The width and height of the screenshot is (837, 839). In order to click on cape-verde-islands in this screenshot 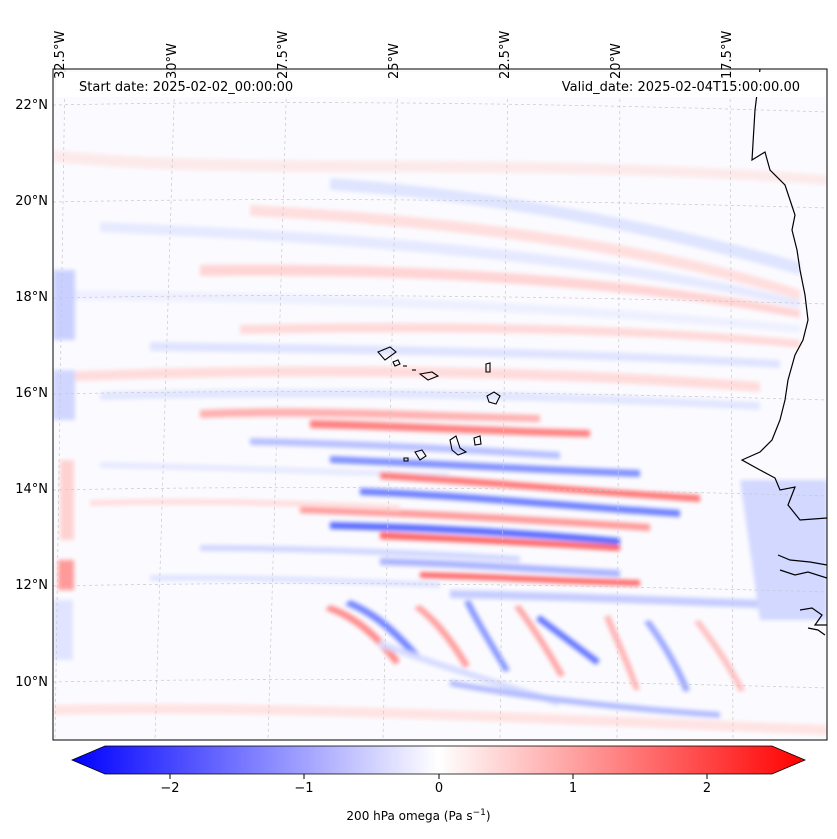, I will do `click(439, 404)`.